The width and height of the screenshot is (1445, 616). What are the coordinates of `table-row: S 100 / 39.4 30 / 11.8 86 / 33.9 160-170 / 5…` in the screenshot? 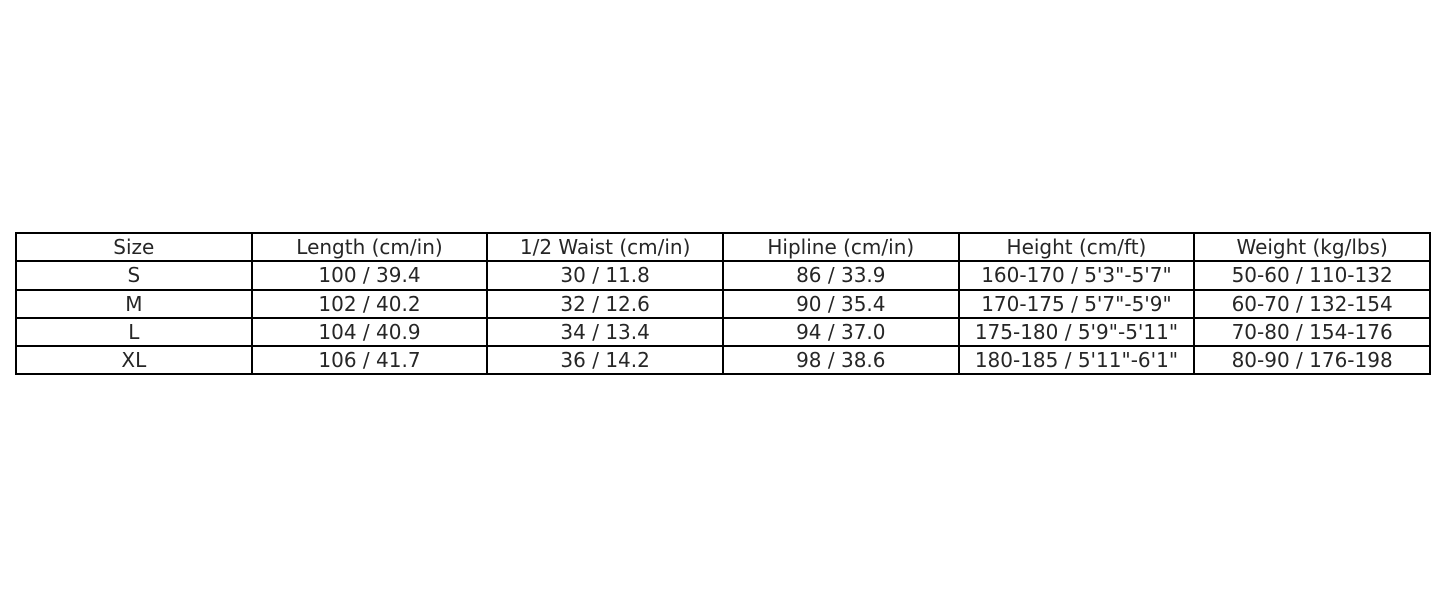 It's located at (723, 275).